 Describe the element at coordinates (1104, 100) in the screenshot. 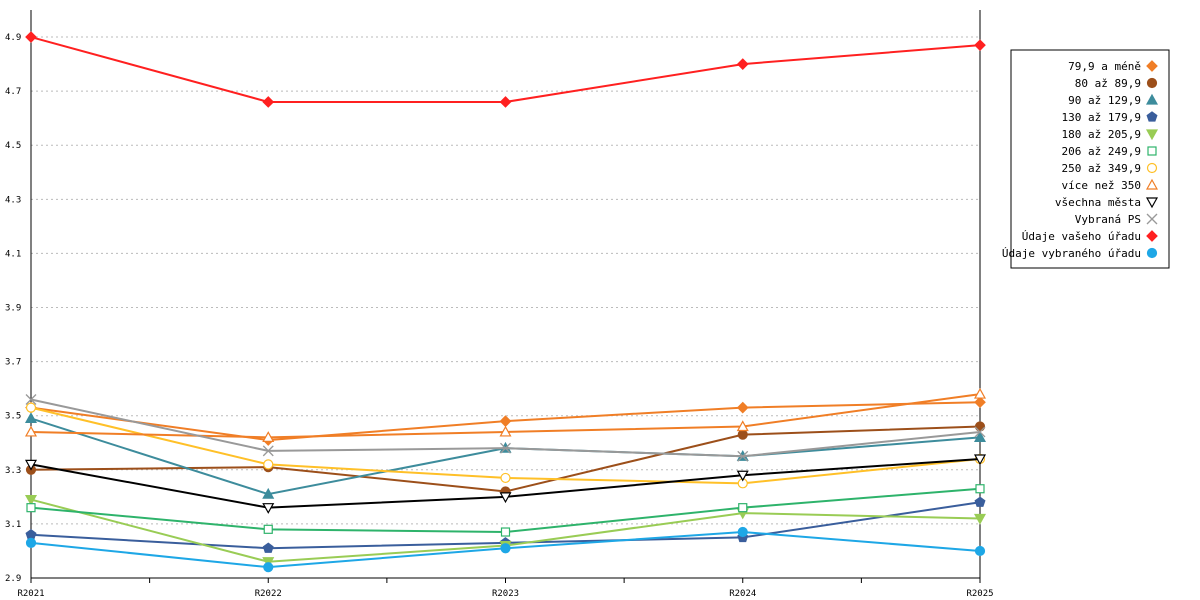

I see `legend-label: 90 až 129,9` at that location.